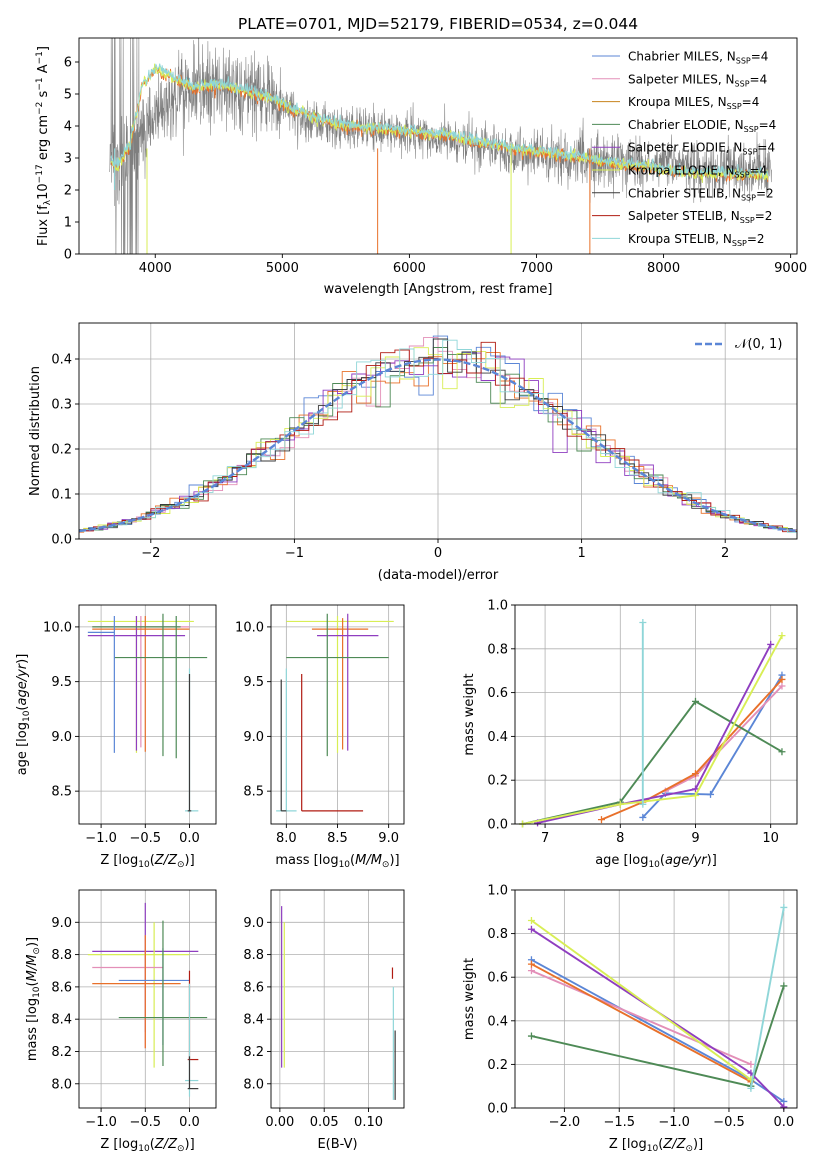 The width and height of the screenshot is (819, 1170). Describe the element at coordinates (696, 240) in the screenshot. I see `legend-entry: Kroupa STELIB, NSSP=2` at that location.